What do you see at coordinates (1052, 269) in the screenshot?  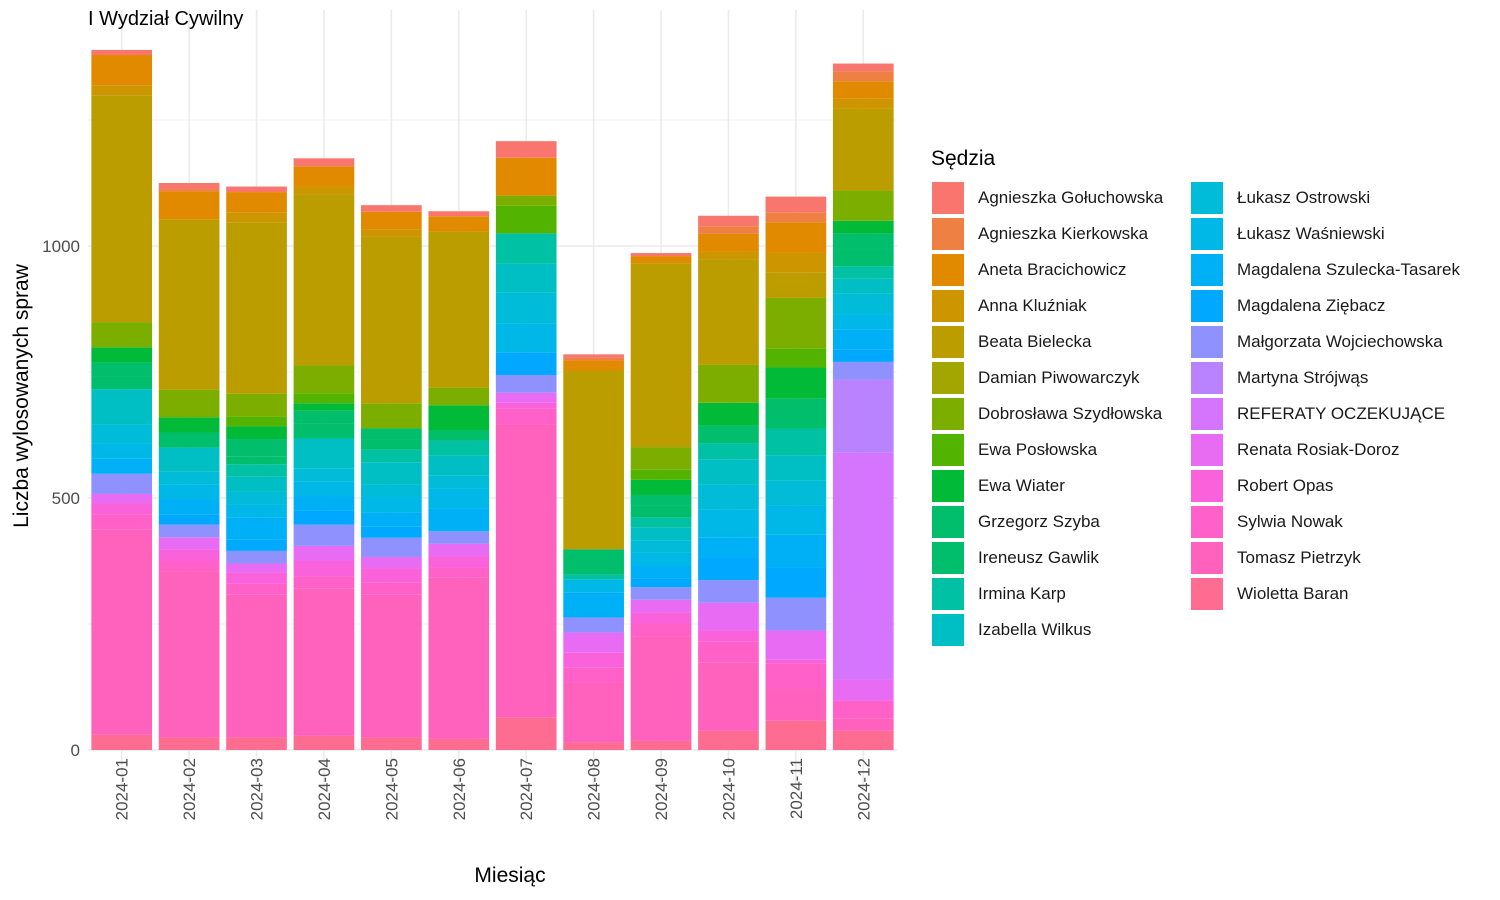 I see `legend-label: Aneta Bracichowicz` at bounding box center [1052, 269].